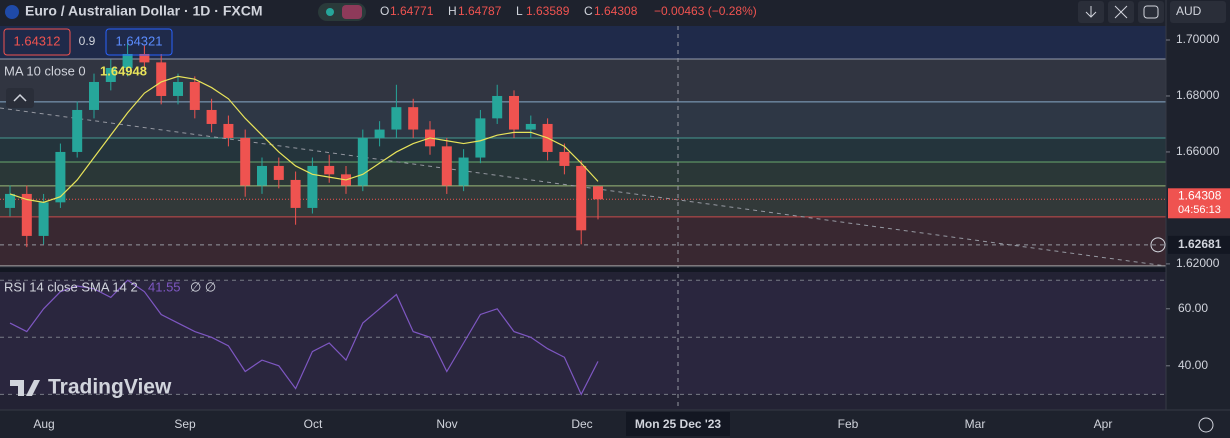 Image resolution: width=1230 pixels, height=438 pixels. What do you see at coordinates (384, 11) in the screenshot?
I see `ohlc-label: O` at bounding box center [384, 11].